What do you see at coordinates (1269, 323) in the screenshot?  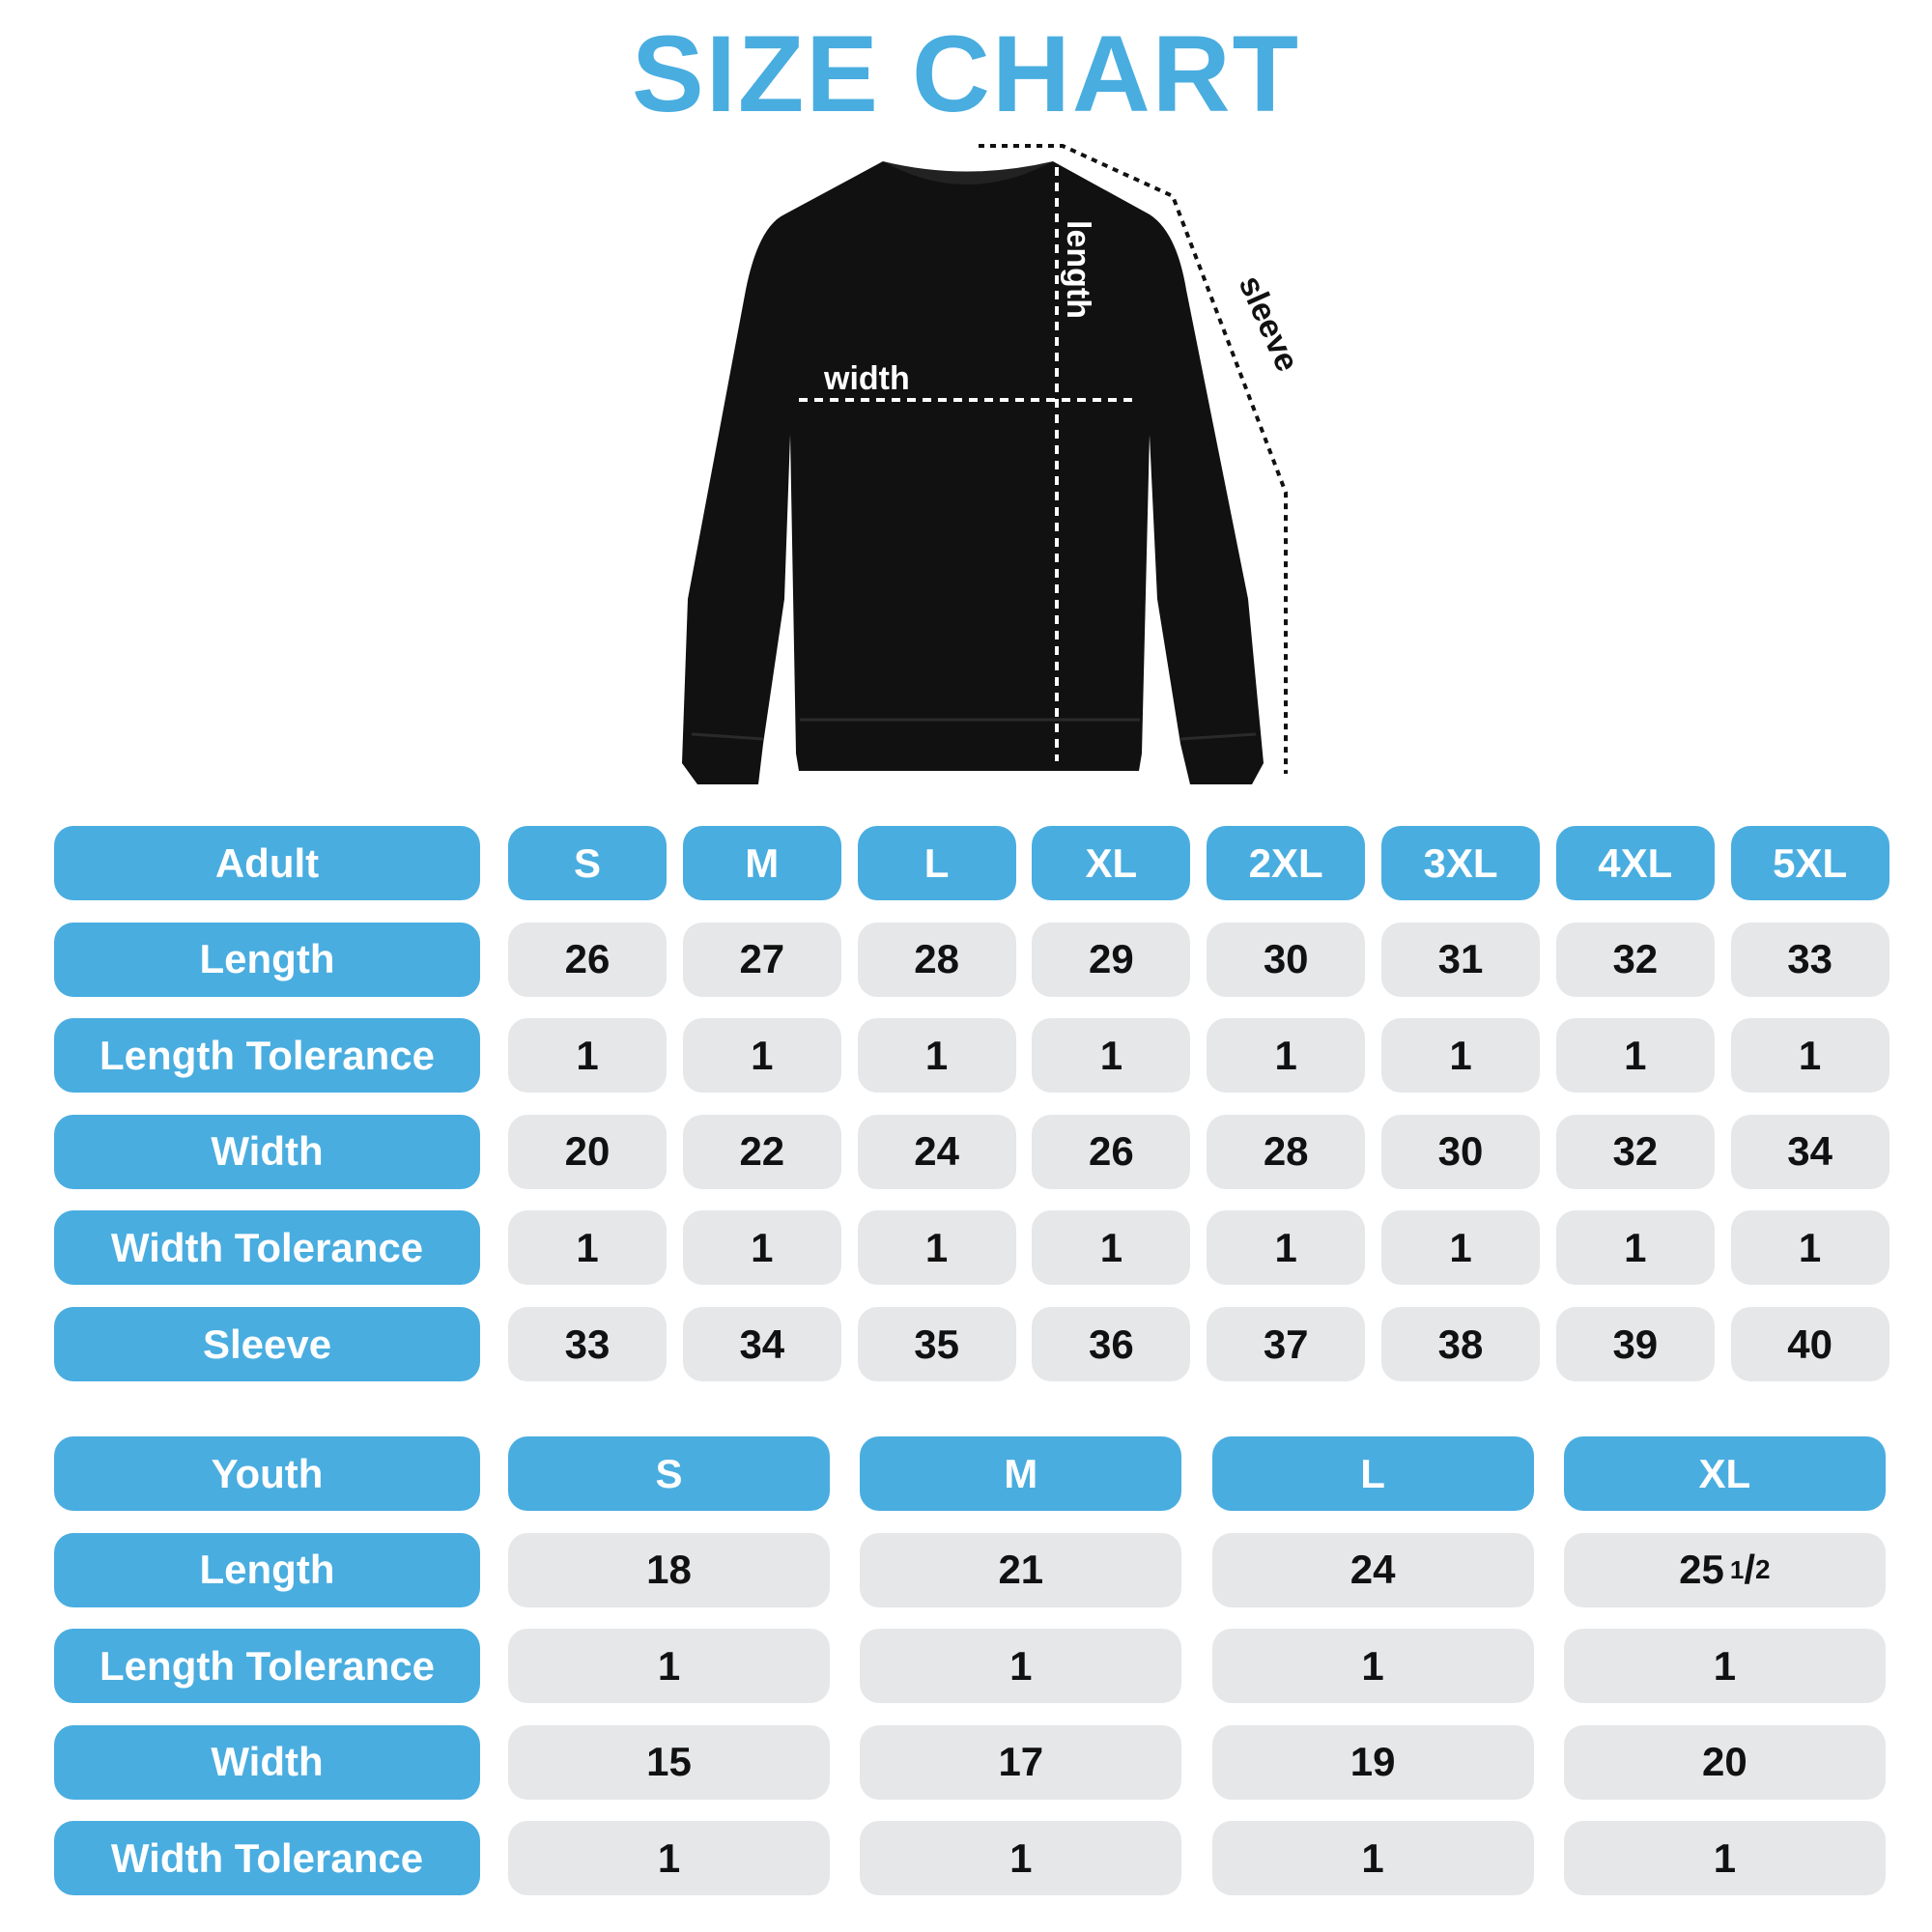 I see `sleeve-label: sleeve` at bounding box center [1269, 323].